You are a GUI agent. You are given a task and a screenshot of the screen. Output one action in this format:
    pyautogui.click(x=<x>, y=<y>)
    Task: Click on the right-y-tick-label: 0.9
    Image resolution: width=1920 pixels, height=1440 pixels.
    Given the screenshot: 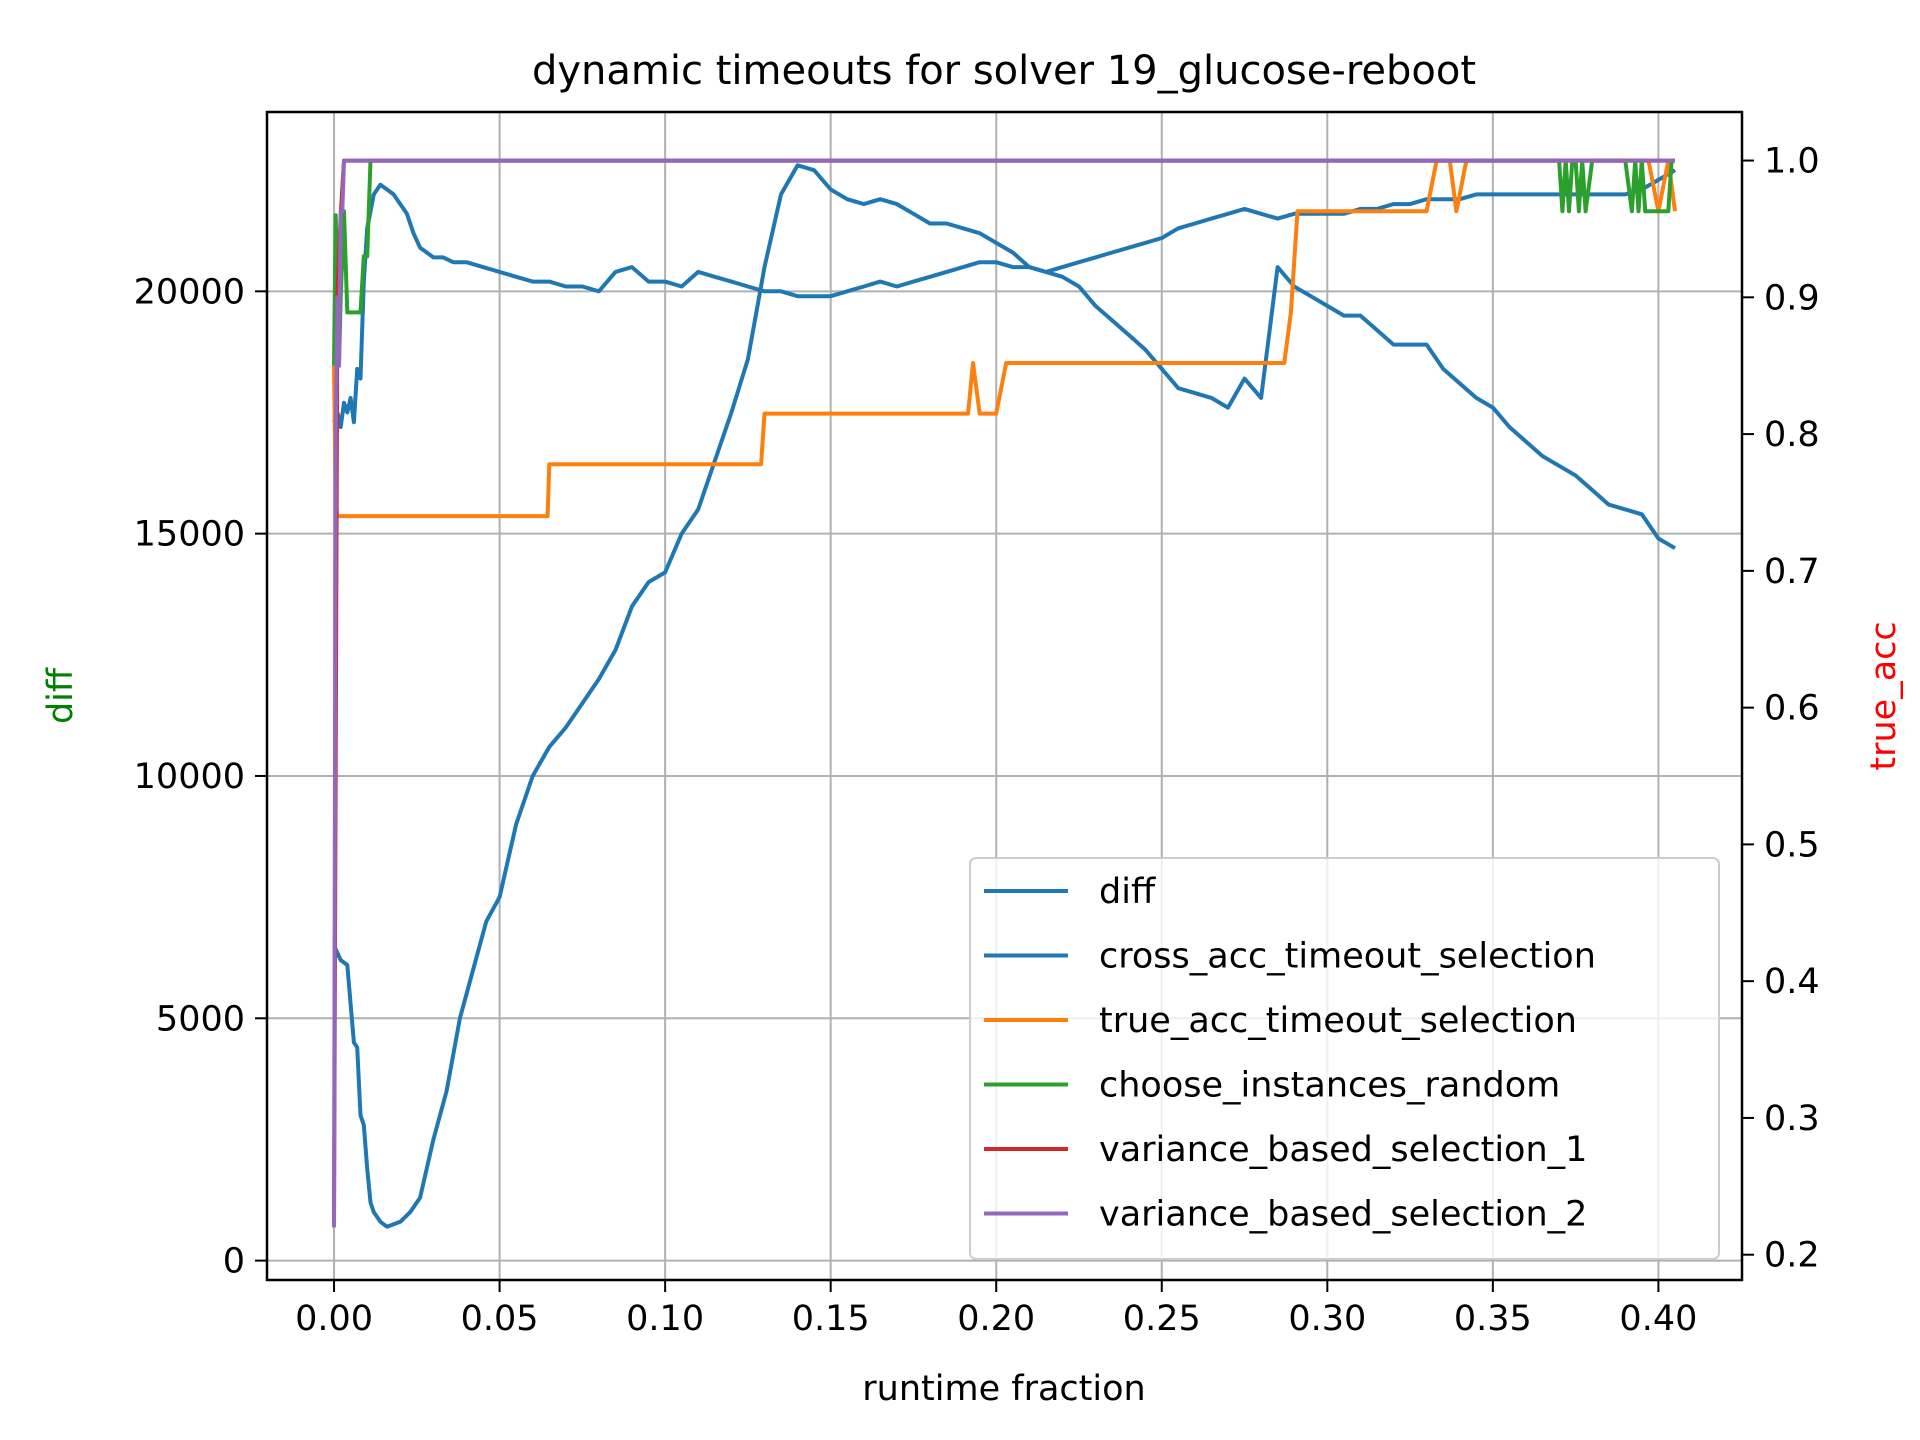 What is the action you would take?
    pyautogui.click(x=1792, y=298)
    